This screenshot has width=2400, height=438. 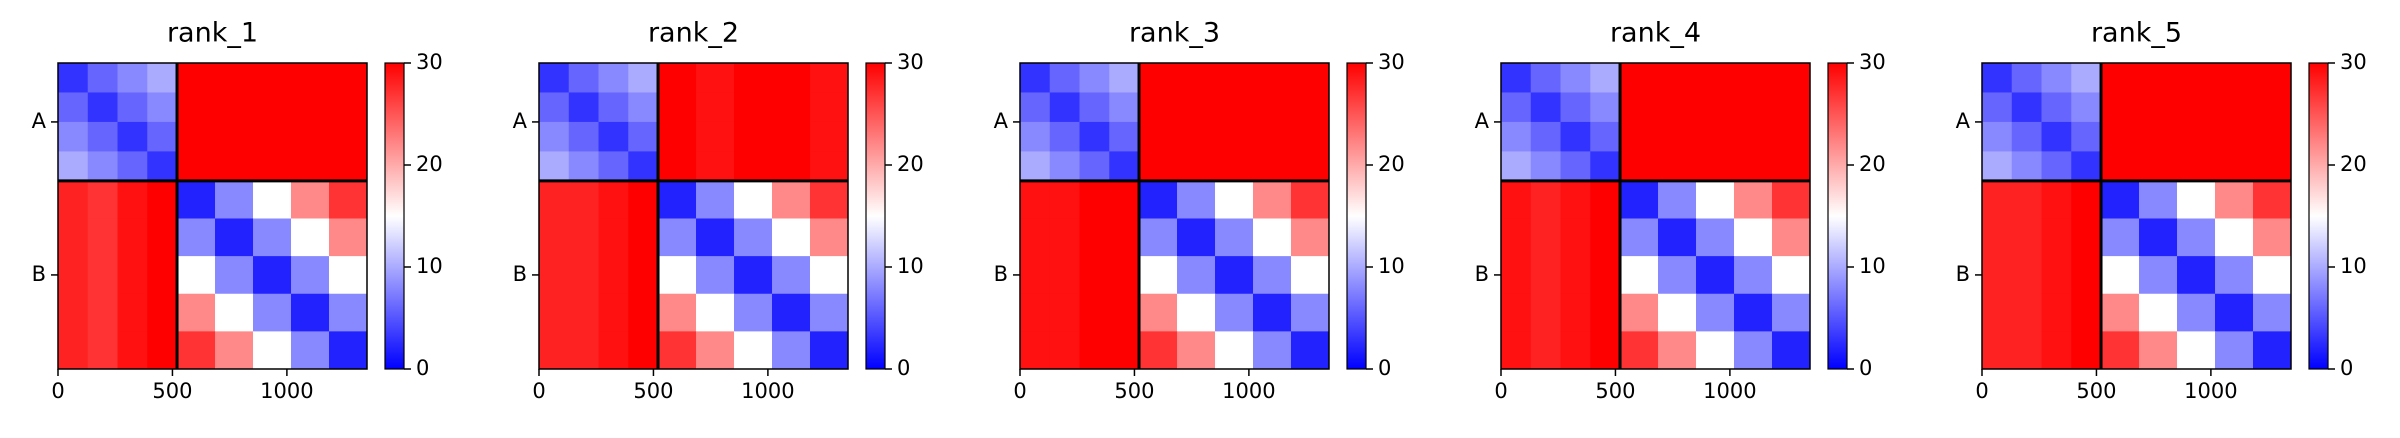 I want to click on y-tick-label: B, so click(x=39, y=274).